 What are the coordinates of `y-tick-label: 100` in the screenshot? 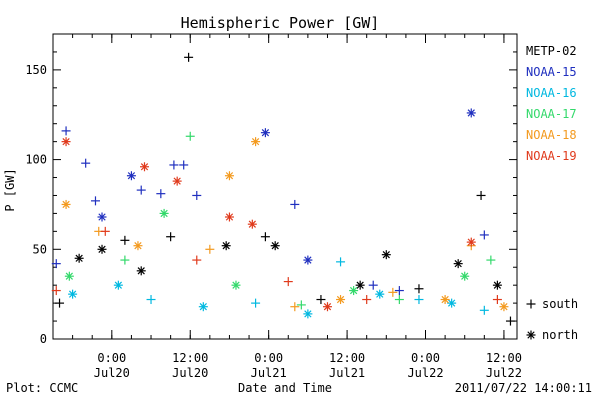 It's located at (36, 160).